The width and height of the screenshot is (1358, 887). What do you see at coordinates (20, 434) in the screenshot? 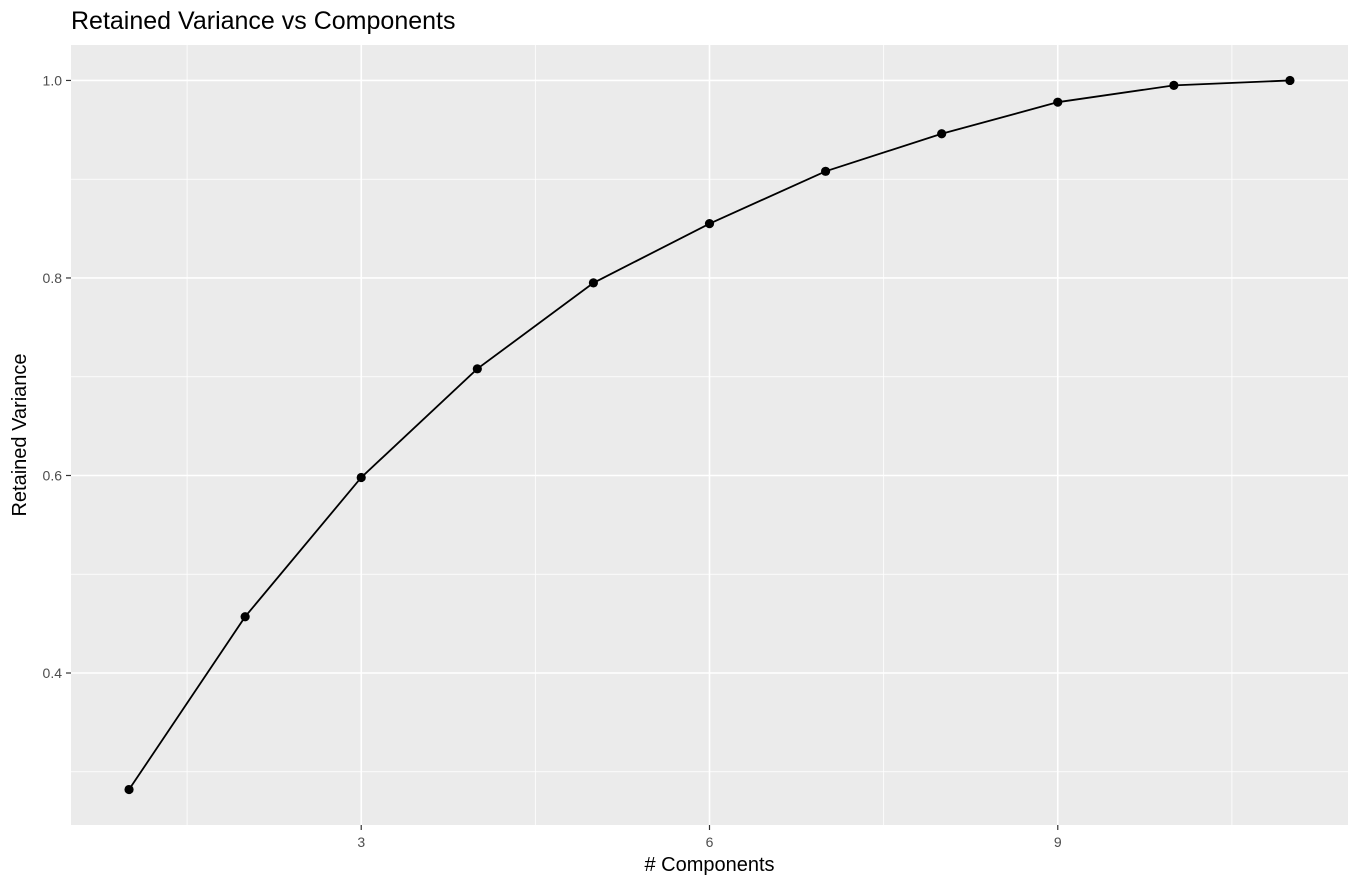
I see `y-axis-label: Retained Variance` at bounding box center [20, 434].